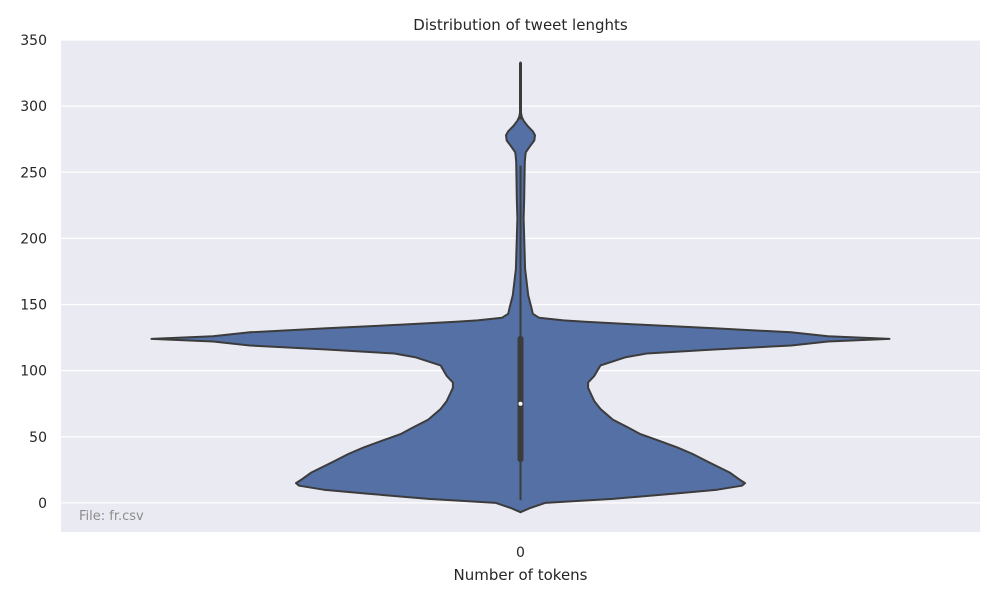 The height and width of the screenshot is (600, 1000). I want to click on x-tick-labels: 0, so click(520, 553).